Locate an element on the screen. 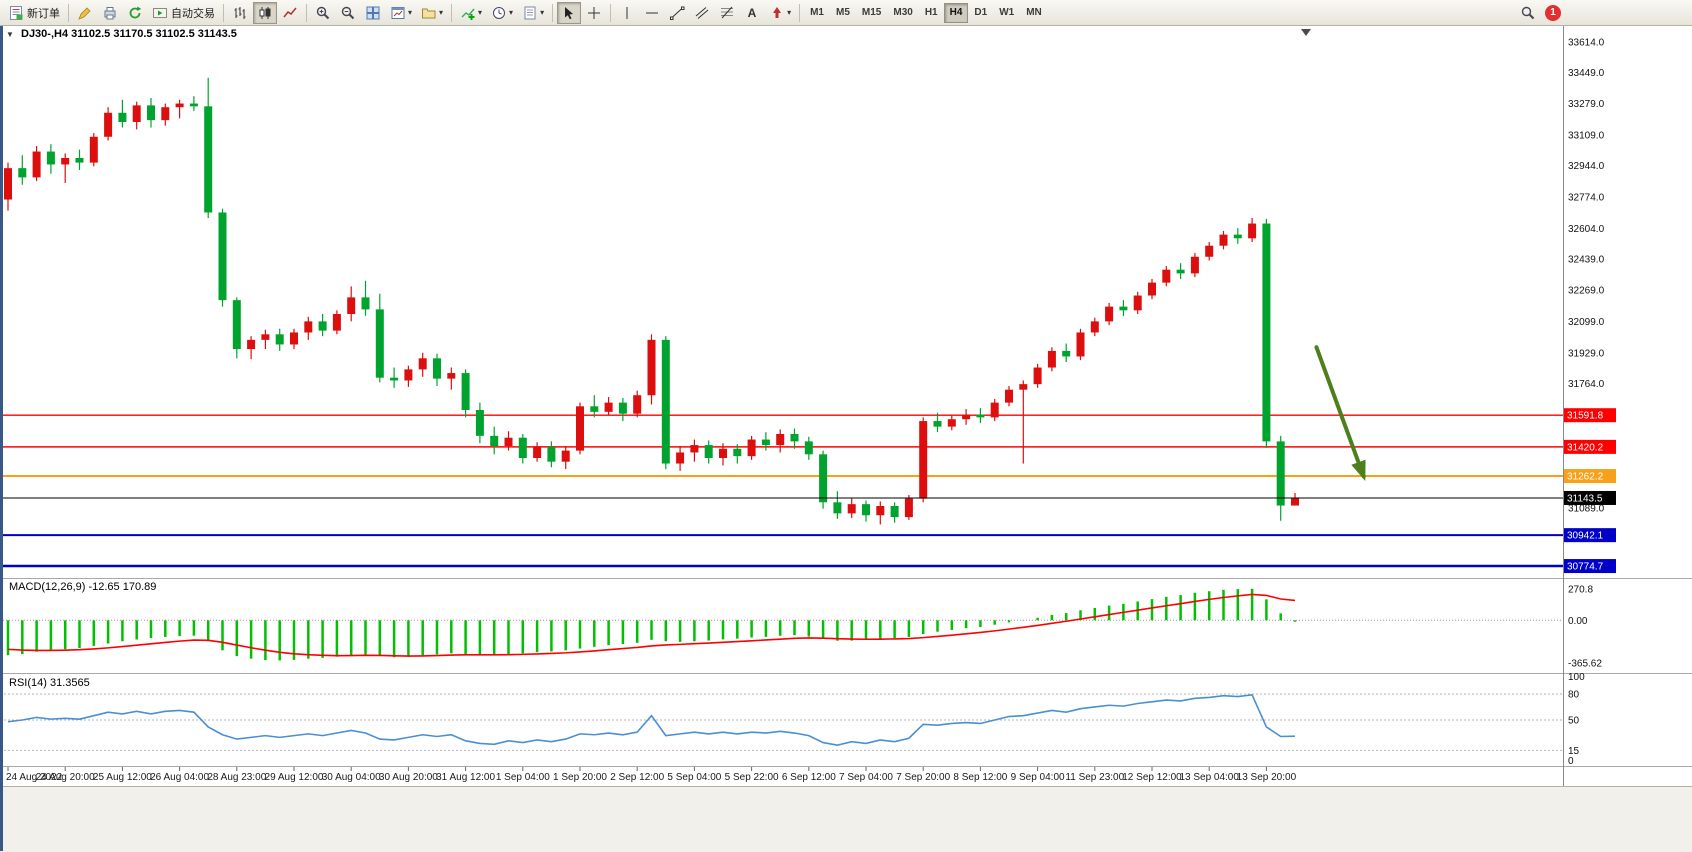 Image resolution: width=1692 pixels, height=852 pixels. timeframe-M5-button: M5 is located at coordinates (843, 13).